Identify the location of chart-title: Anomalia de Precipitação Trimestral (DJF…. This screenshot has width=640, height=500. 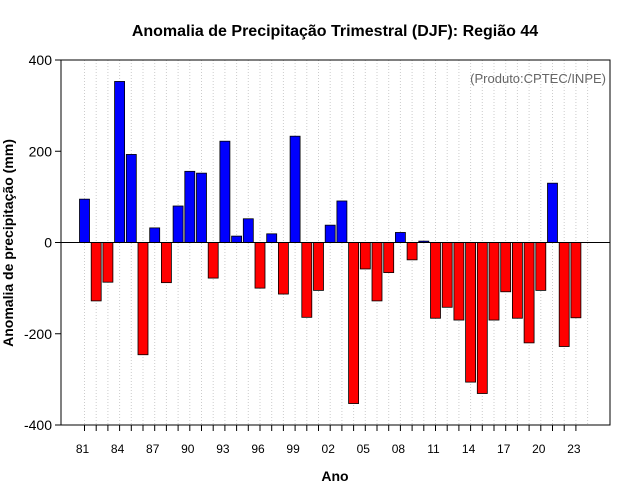
(335, 31).